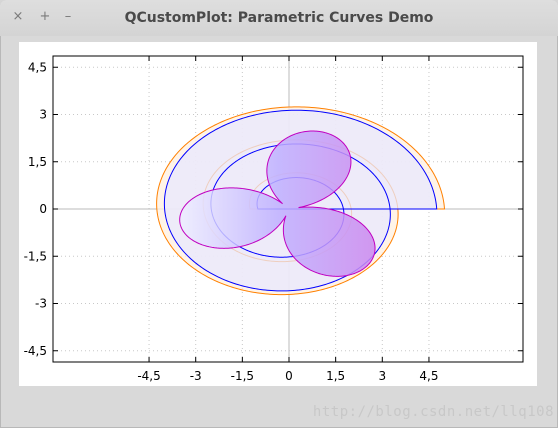  What do you see at coordinates (68, 16) in the screenshot?
I see `minimize-icon: –` at bounding box center [68, 16].